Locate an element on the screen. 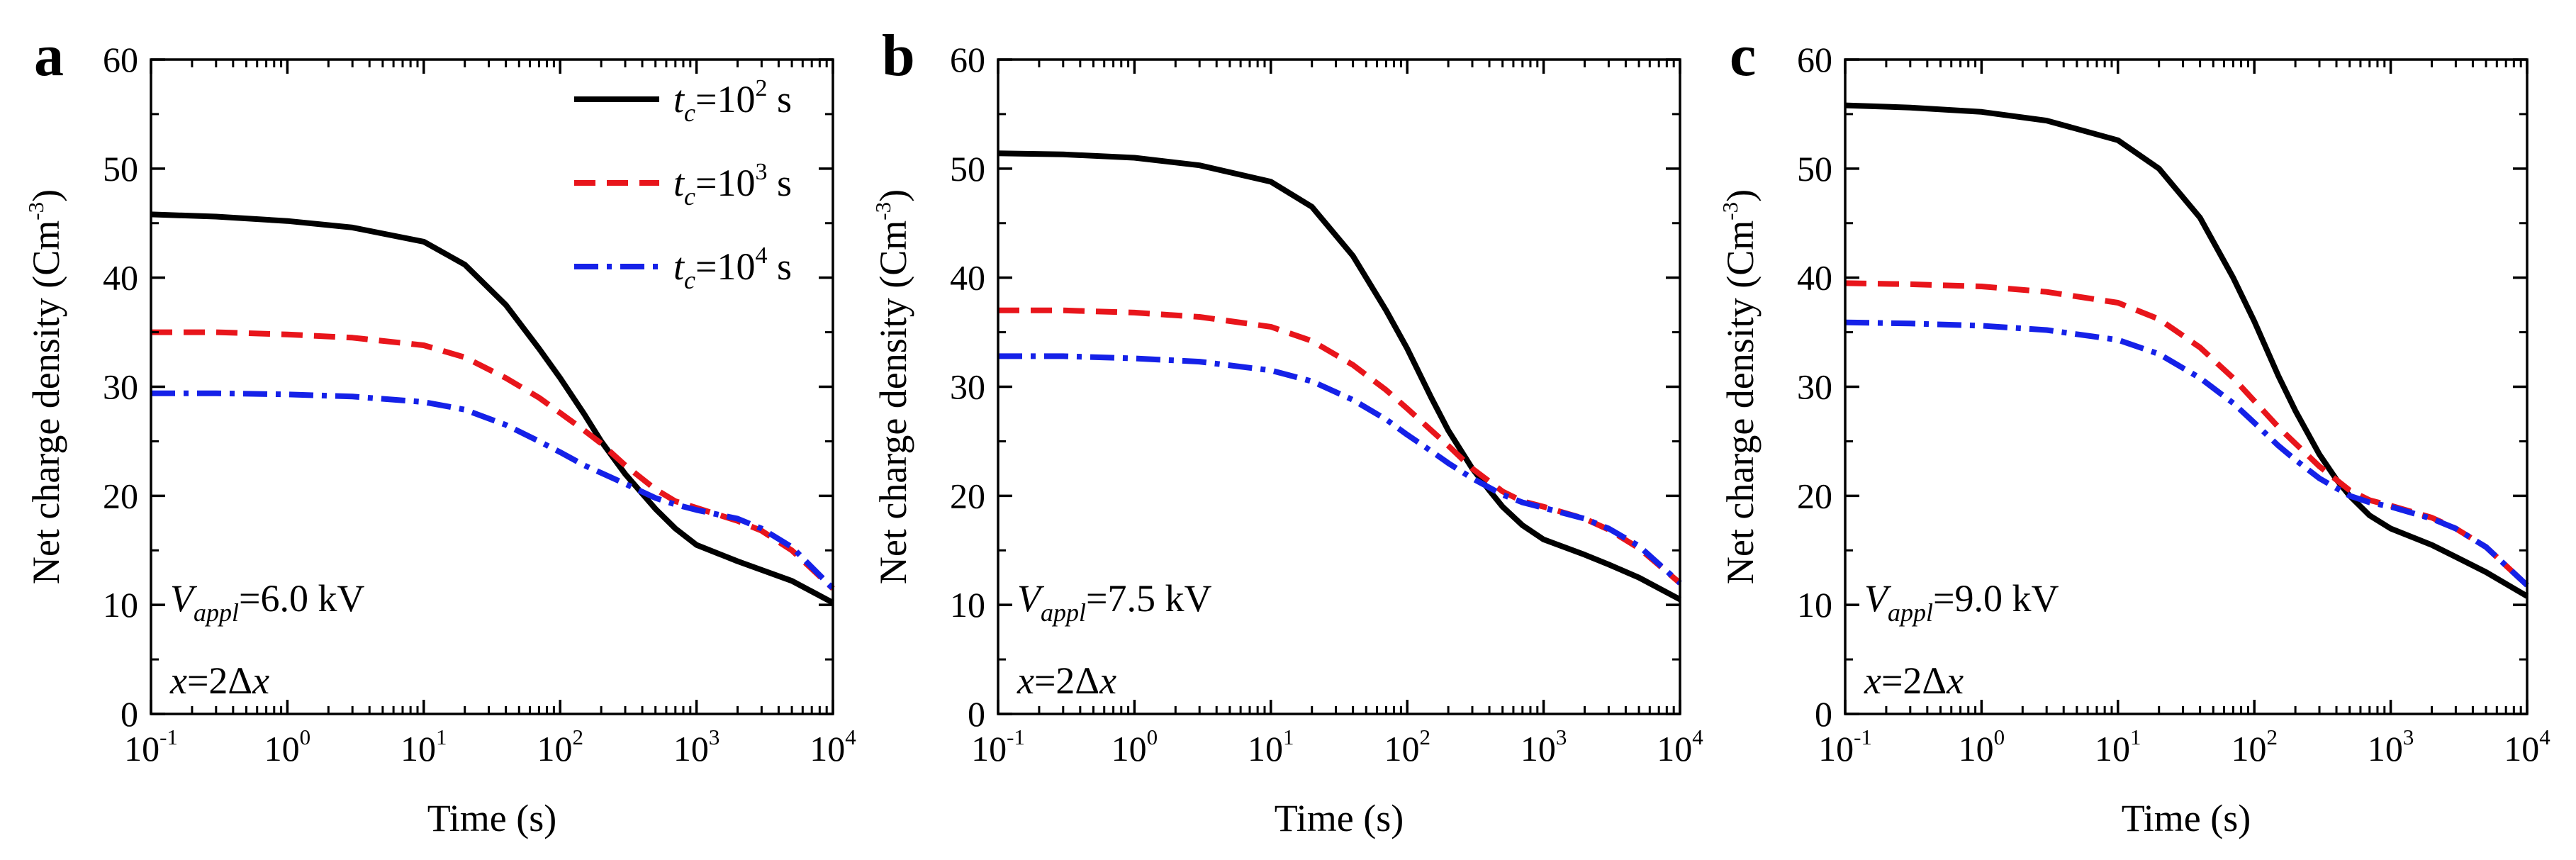 This screenshot has width=2576, height=860. panel-letter: b is located at coordinates (898, 56).